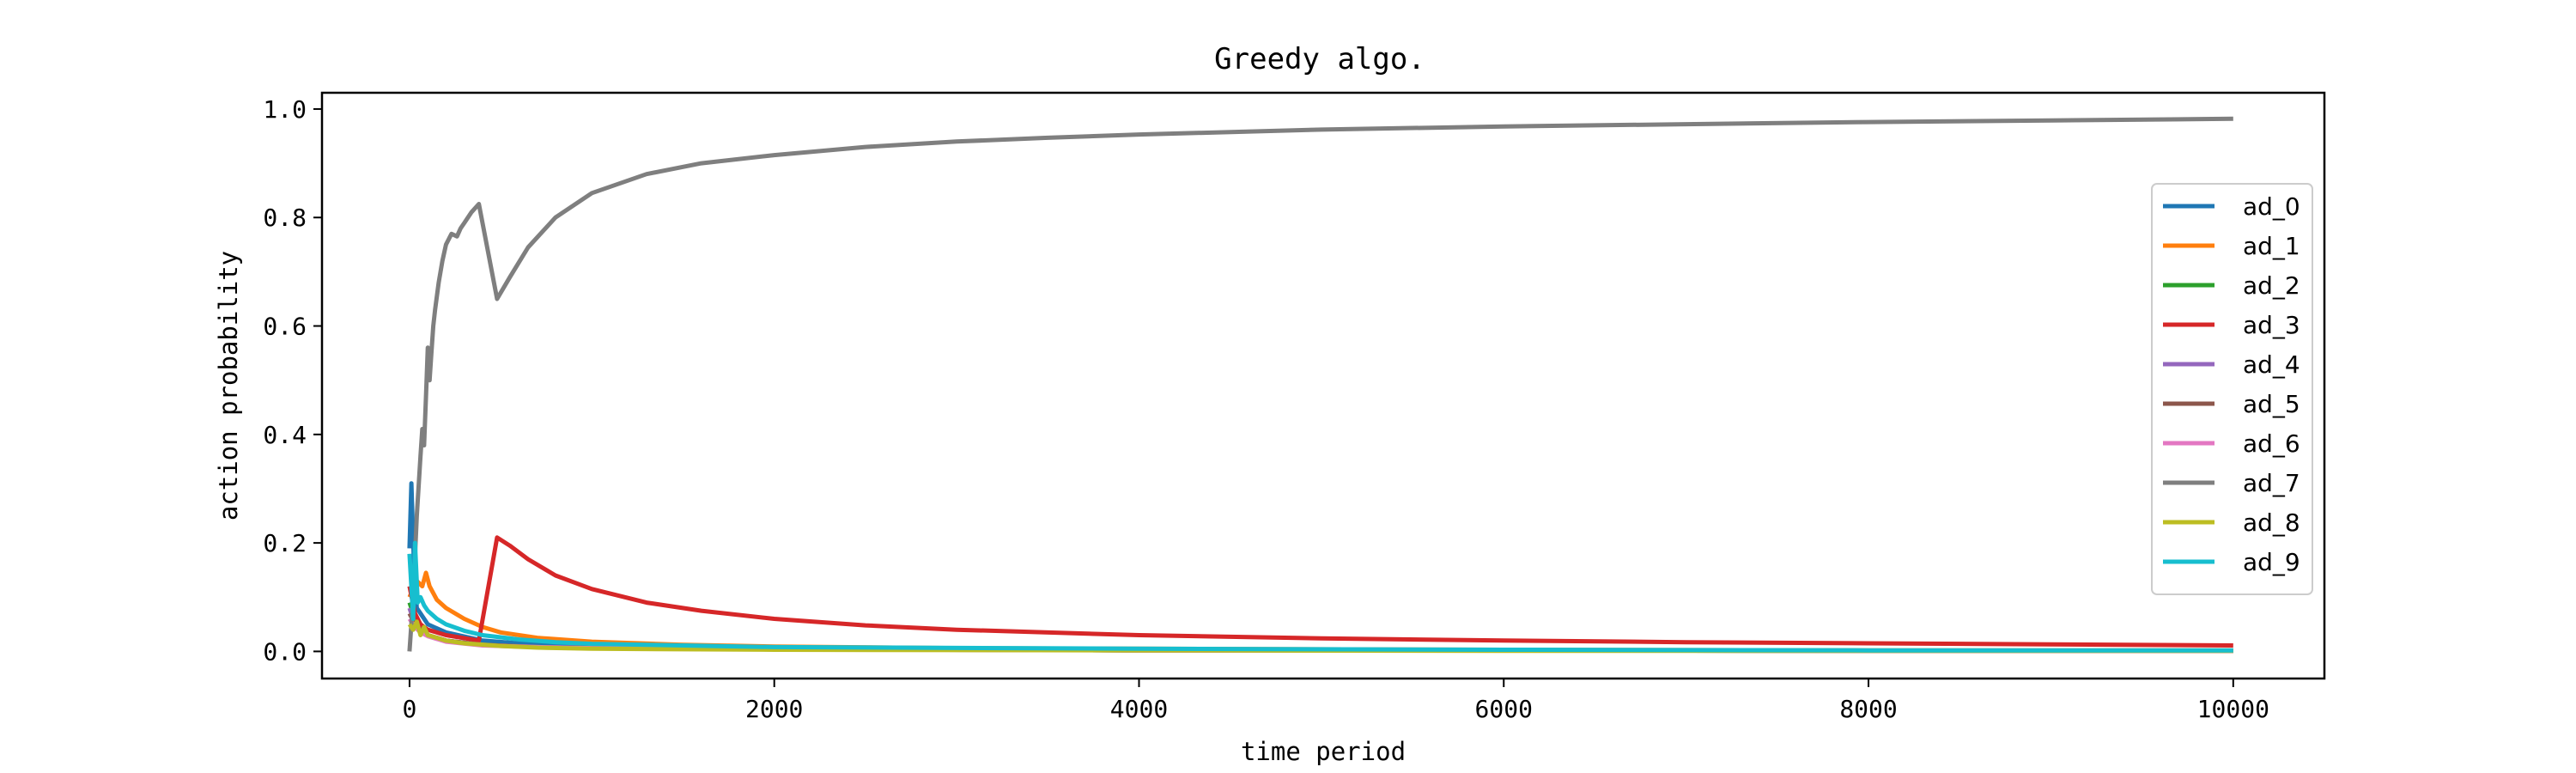  Describe the element at coordinates (1323, 751) in the screenshot. I see `x-axis-label: time period` at that location.